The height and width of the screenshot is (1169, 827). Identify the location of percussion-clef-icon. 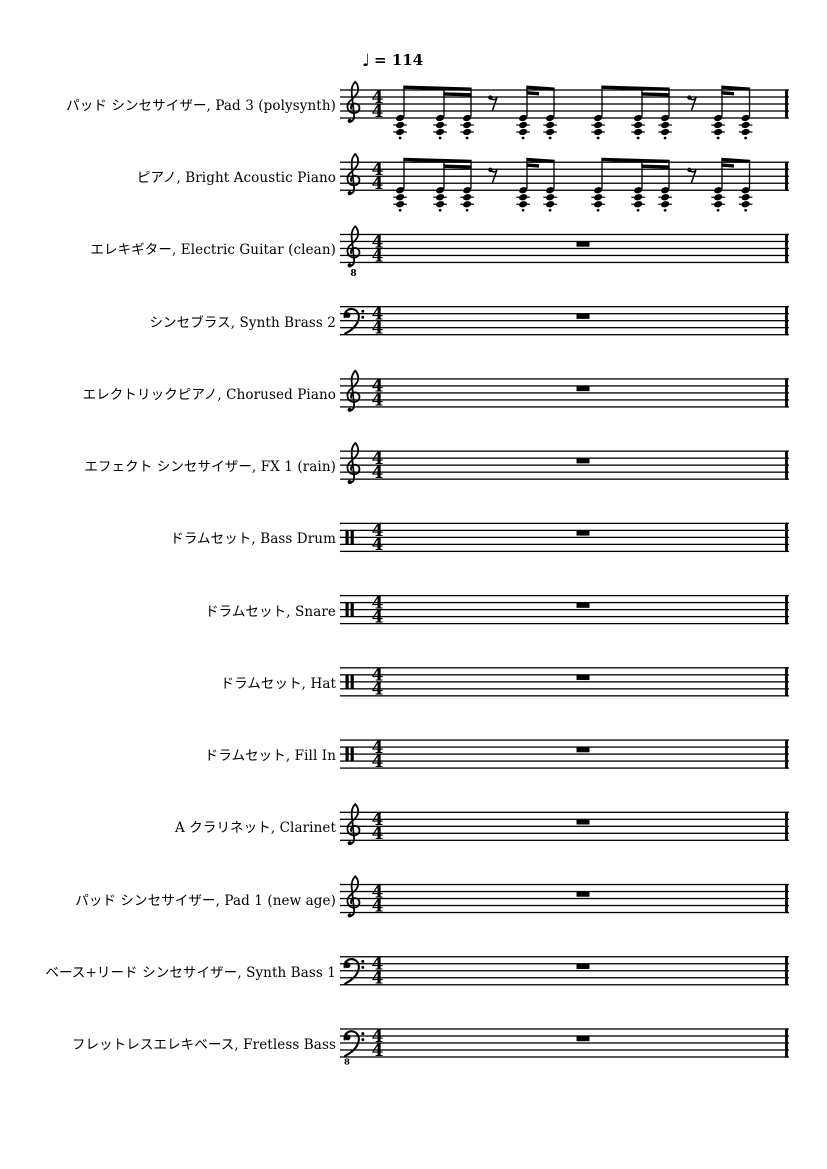
(349, 681).